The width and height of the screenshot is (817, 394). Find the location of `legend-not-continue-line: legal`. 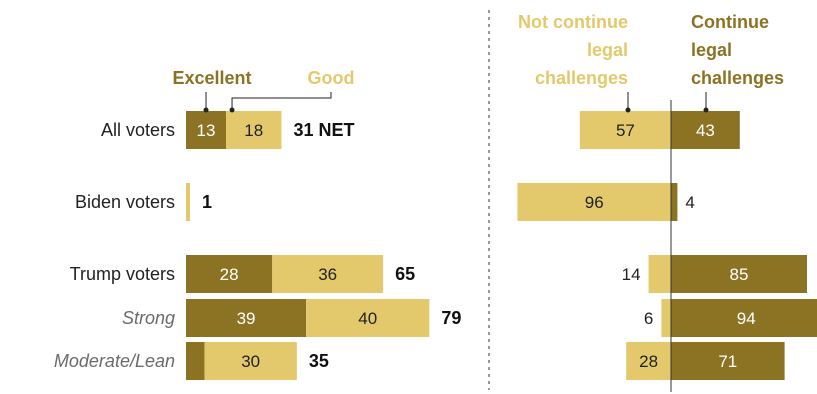

legend-not-continue-line: legal is located at coordinates (607, 50).